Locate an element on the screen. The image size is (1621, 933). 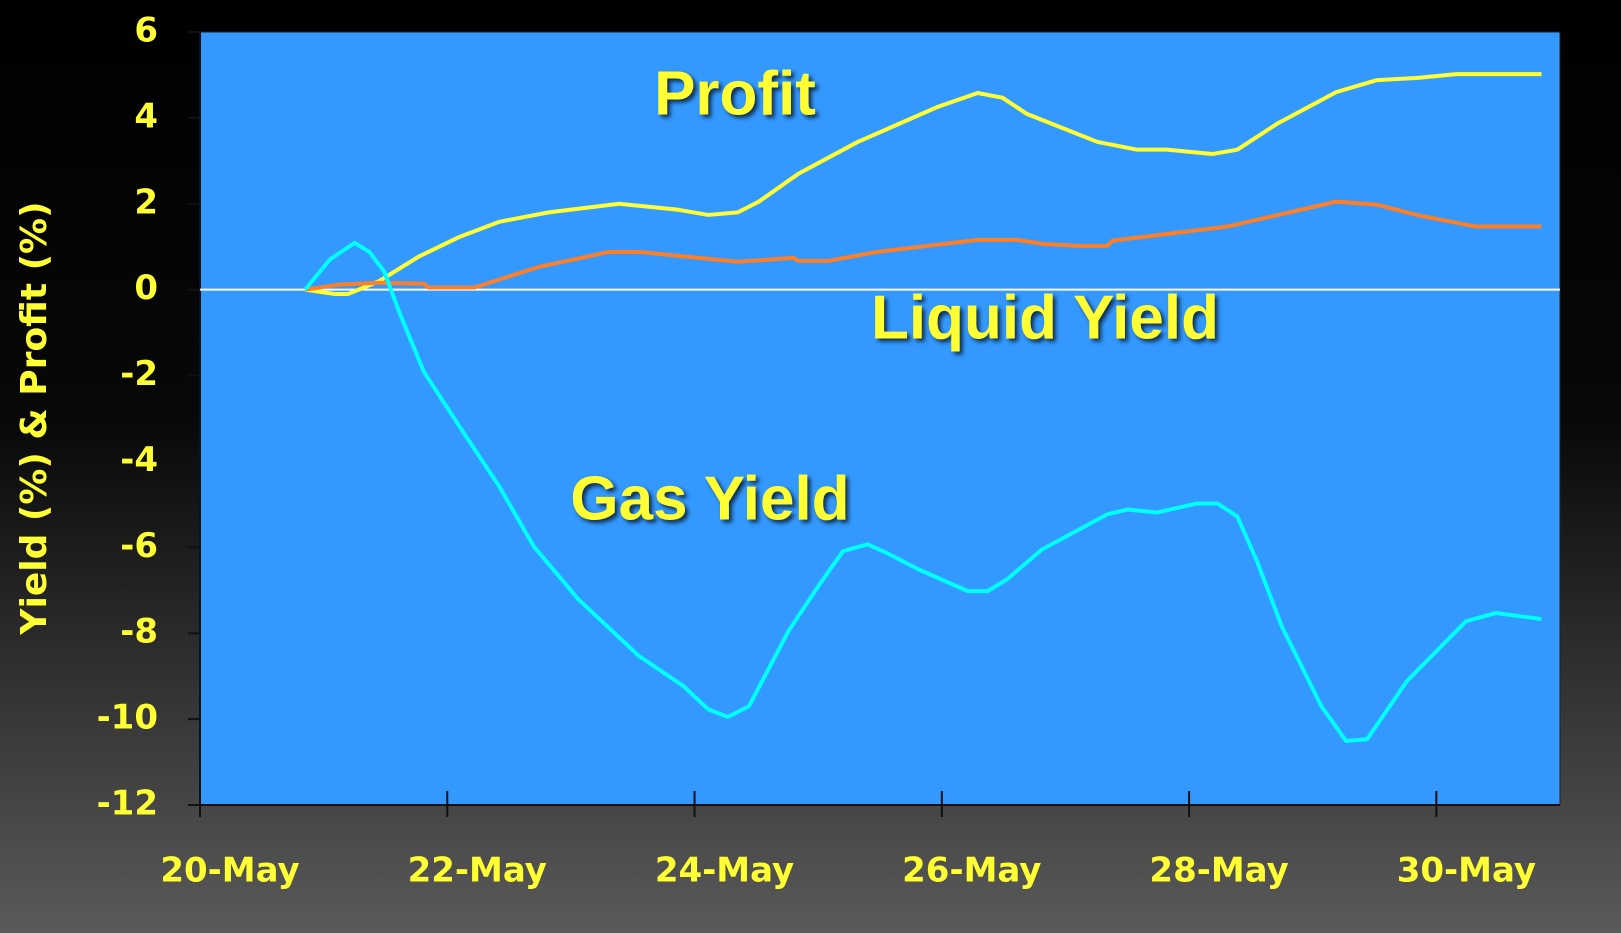
series-label: Liquid Yield is located at coordinates (1045, 317).